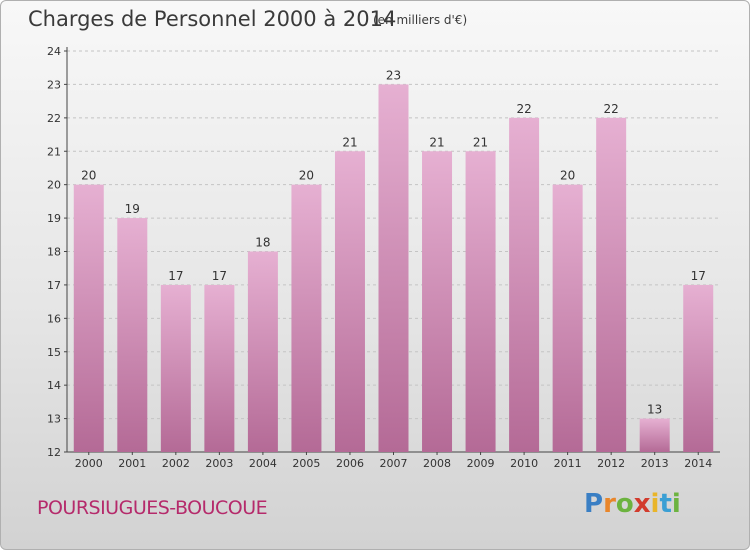  Describe the element at coordinates (393, 75) in the screenshot. I see `data-label: 23` at that location.